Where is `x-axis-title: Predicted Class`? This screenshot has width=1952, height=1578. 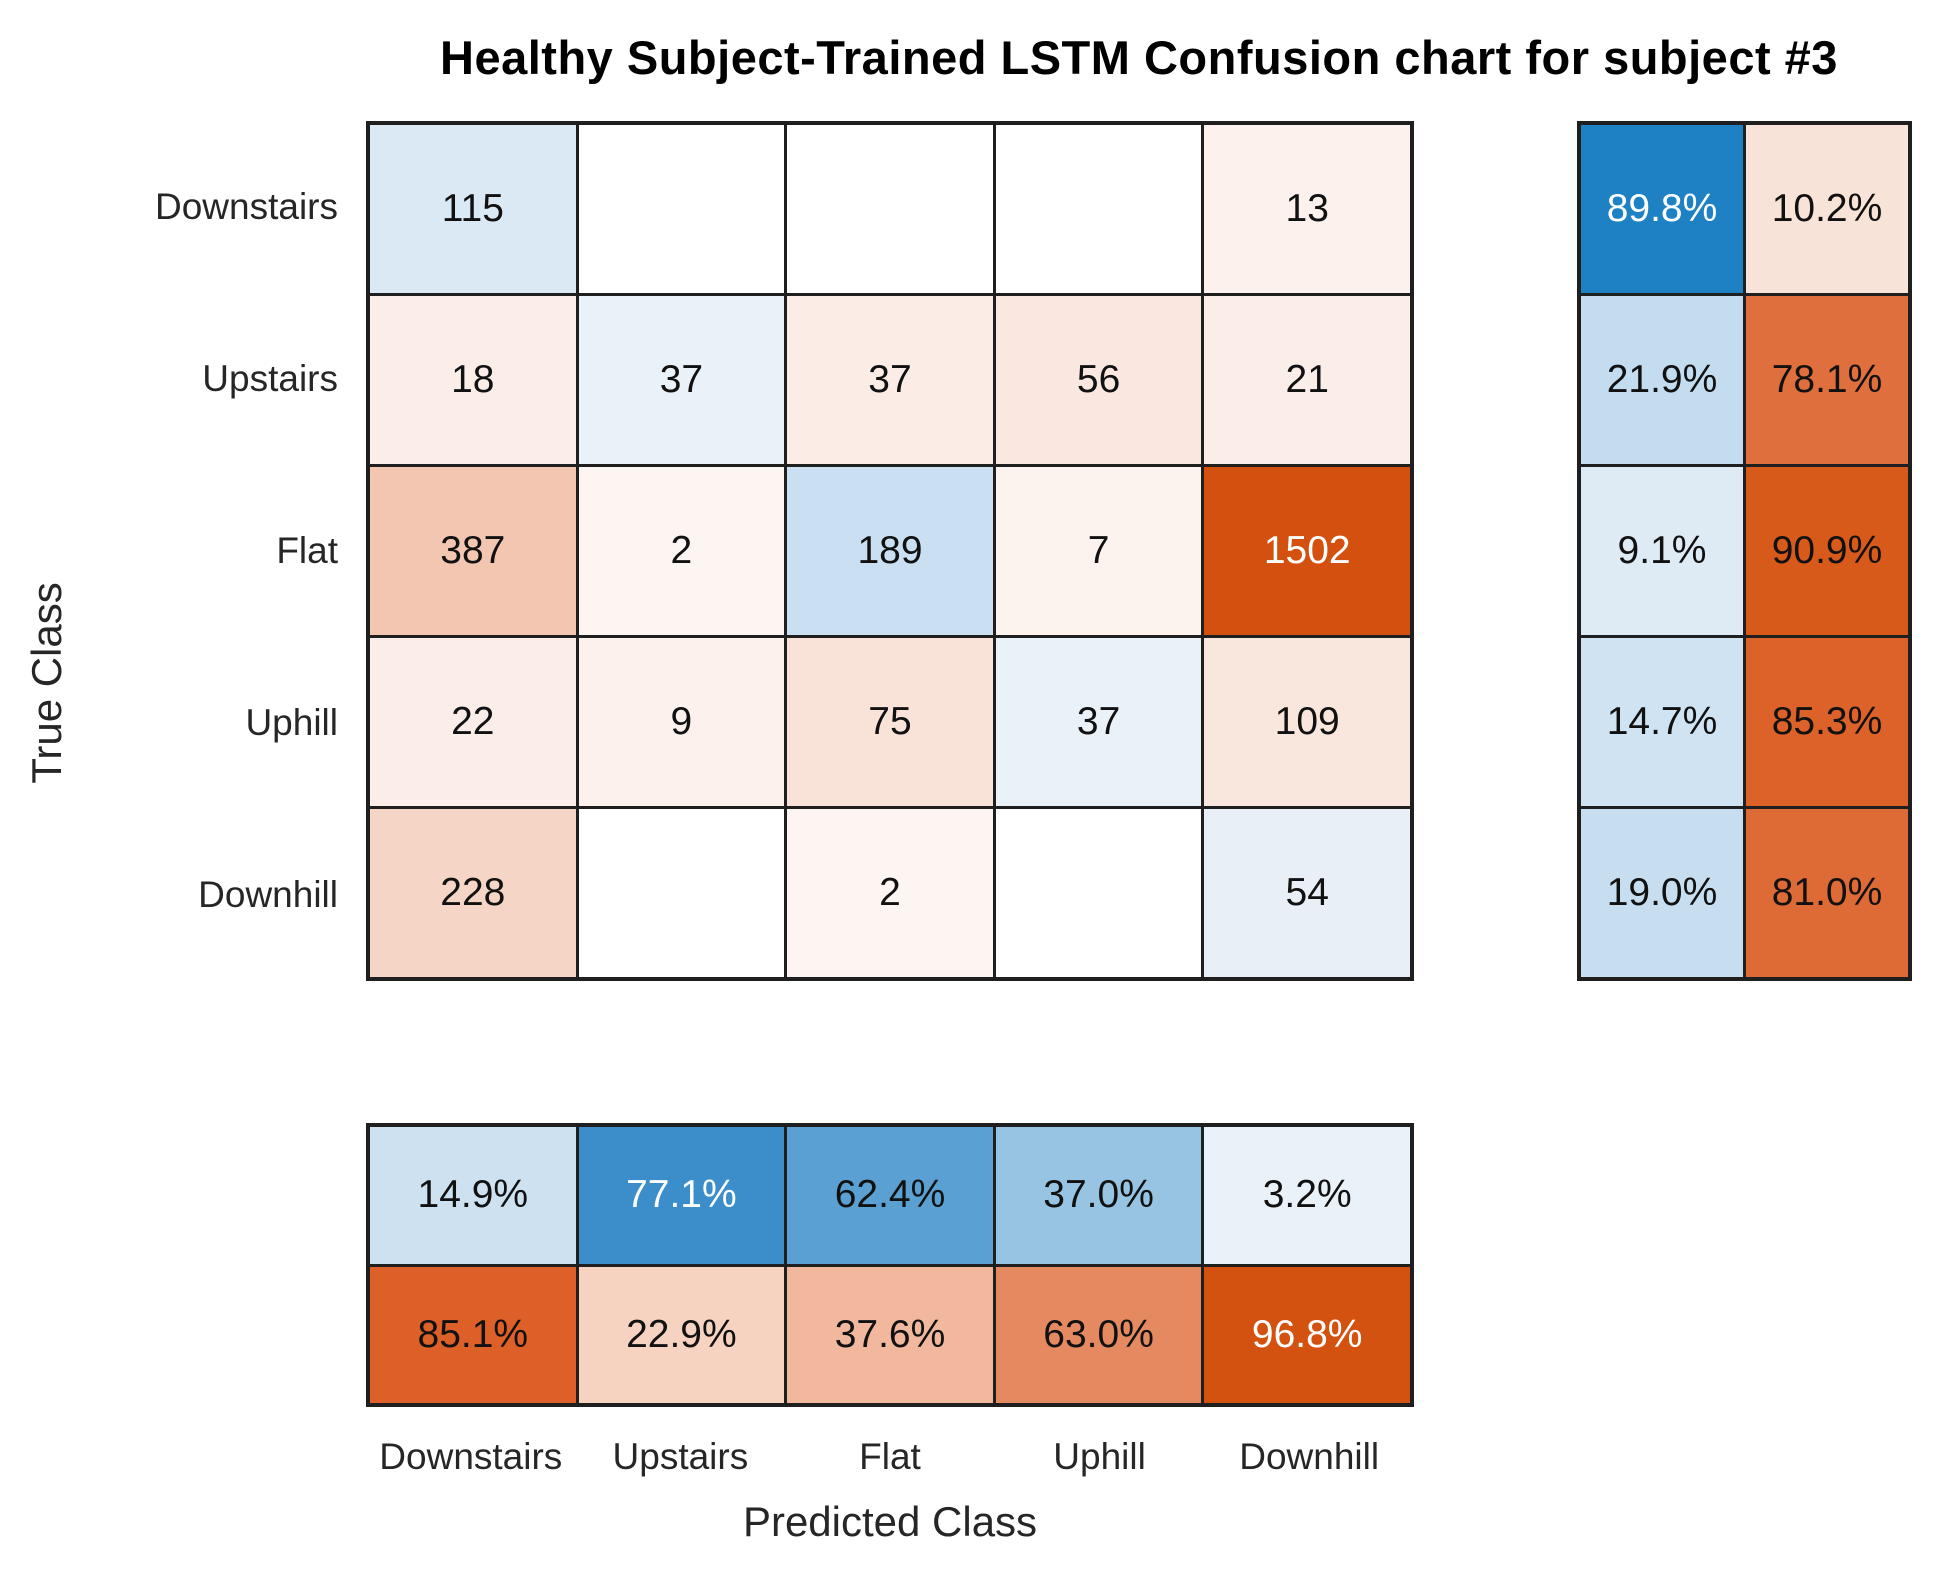
x-axis-title: Predicted Class is located at coordinates (890, 1521).